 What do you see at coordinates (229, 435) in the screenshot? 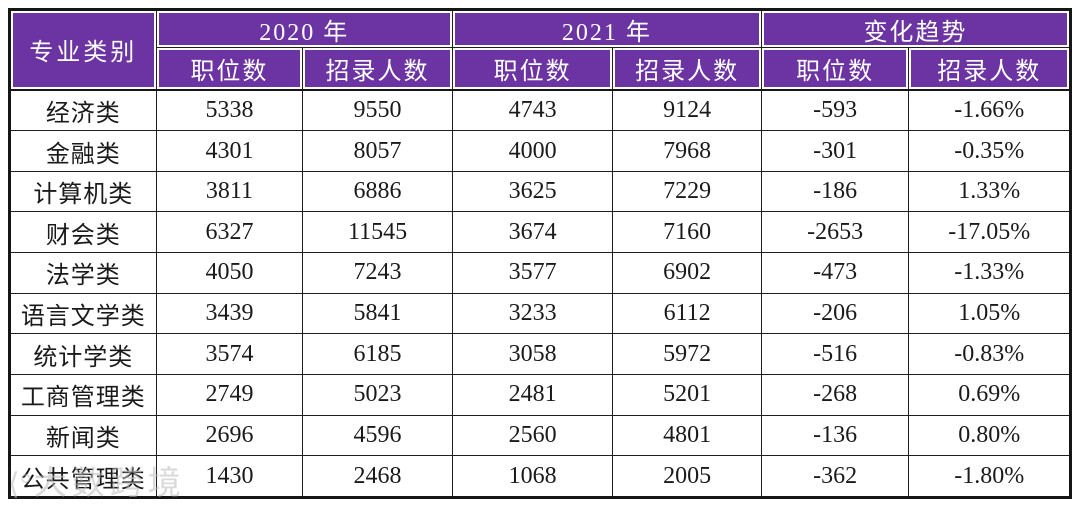
I see `value-cell: 2696` at bounding box center [229, 435].